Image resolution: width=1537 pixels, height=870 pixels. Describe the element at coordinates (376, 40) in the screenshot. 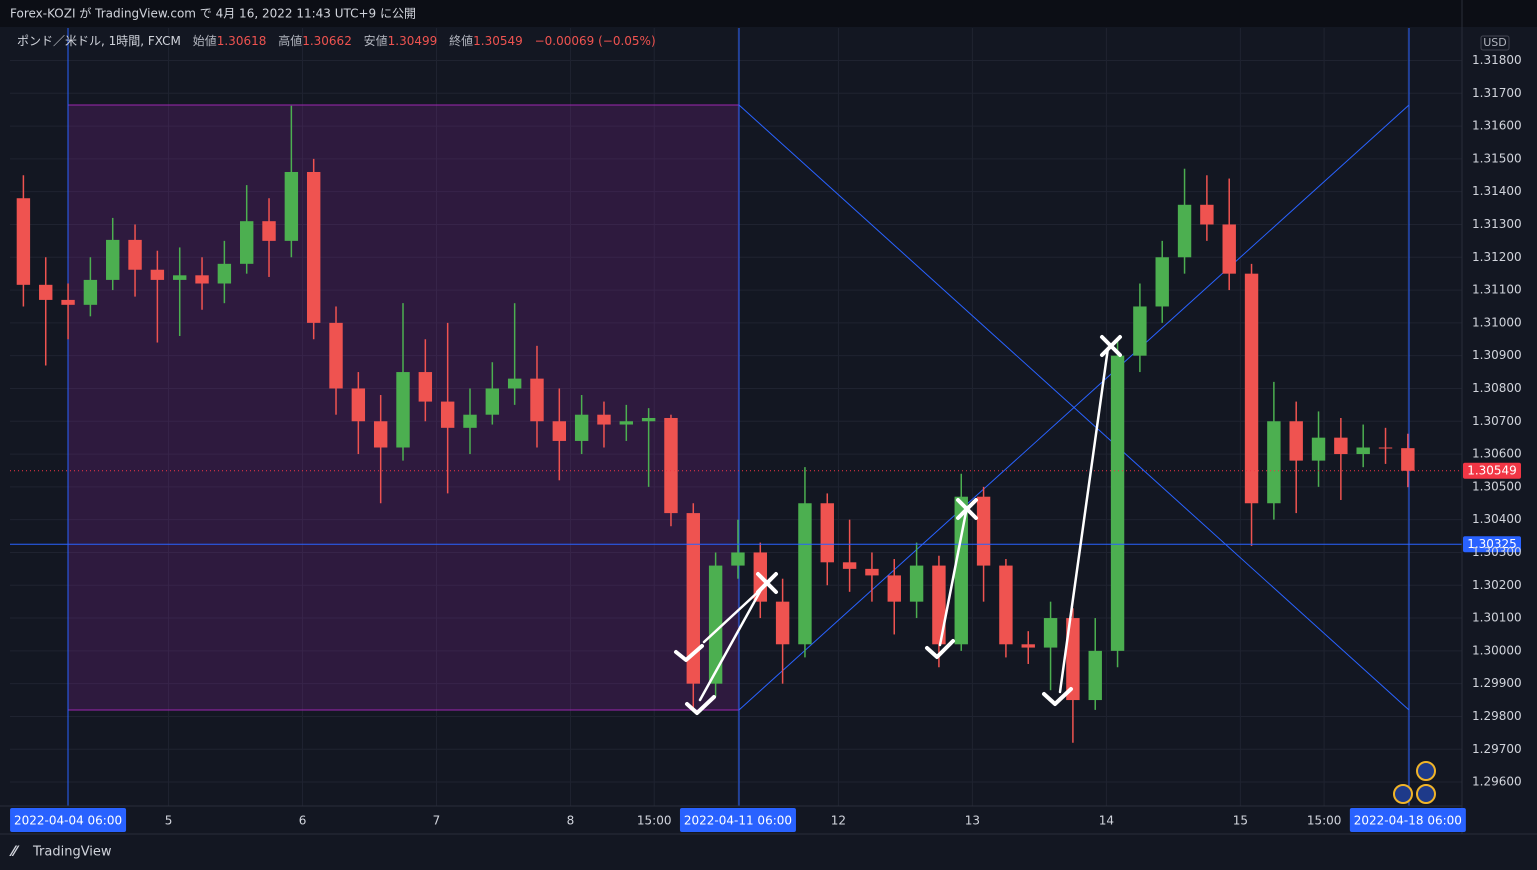

I see `ohlc-label: 安値` at that location.